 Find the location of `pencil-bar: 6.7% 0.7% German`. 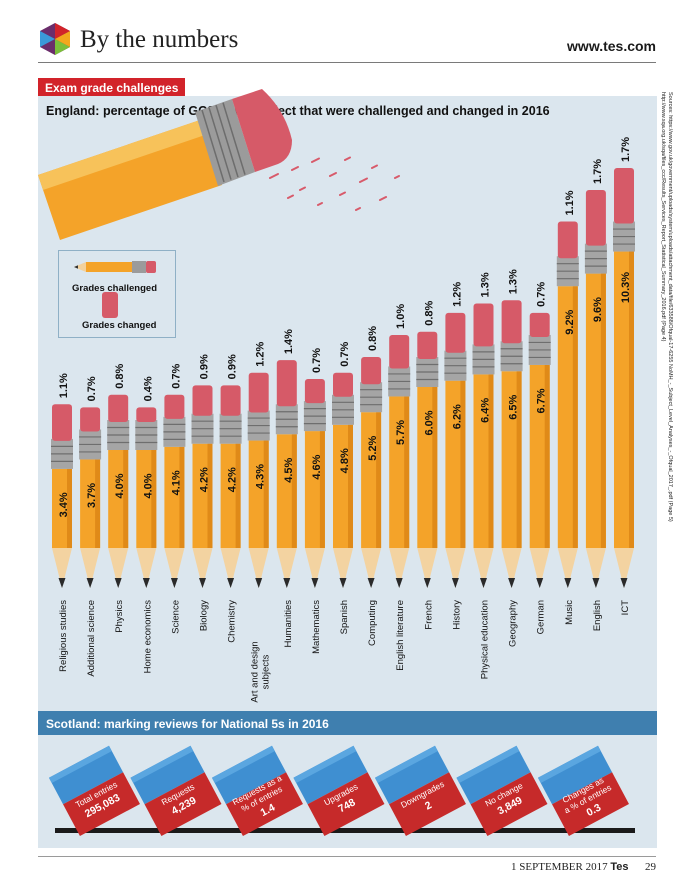

pencil-bar: 6.7% 0.7% German is located at coordinates (539, 458).